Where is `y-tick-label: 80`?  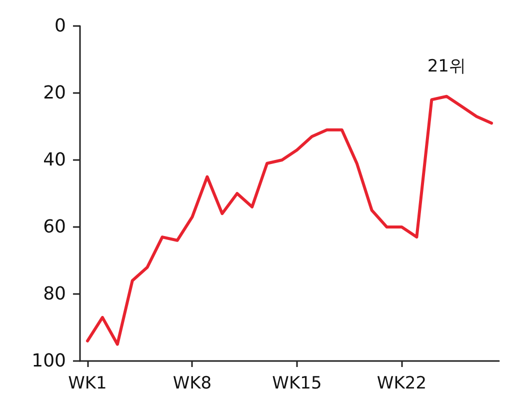
y-tick-label: 80 is located at coordinates (54, 294).